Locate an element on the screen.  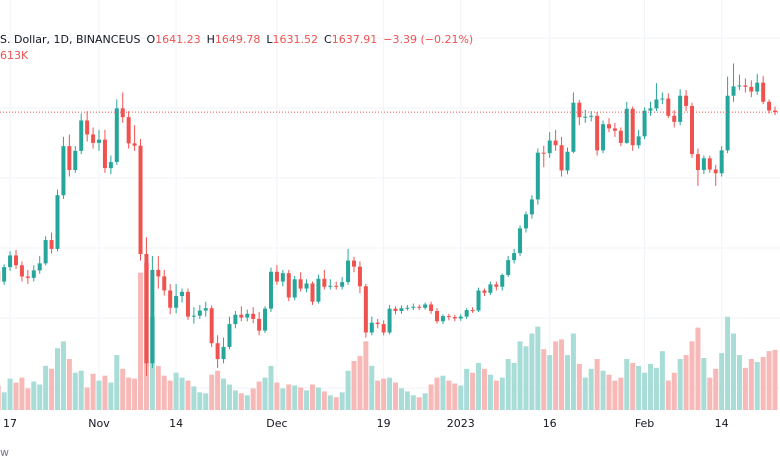
x-tick-label: Dec is located at coordinates (276, 423).